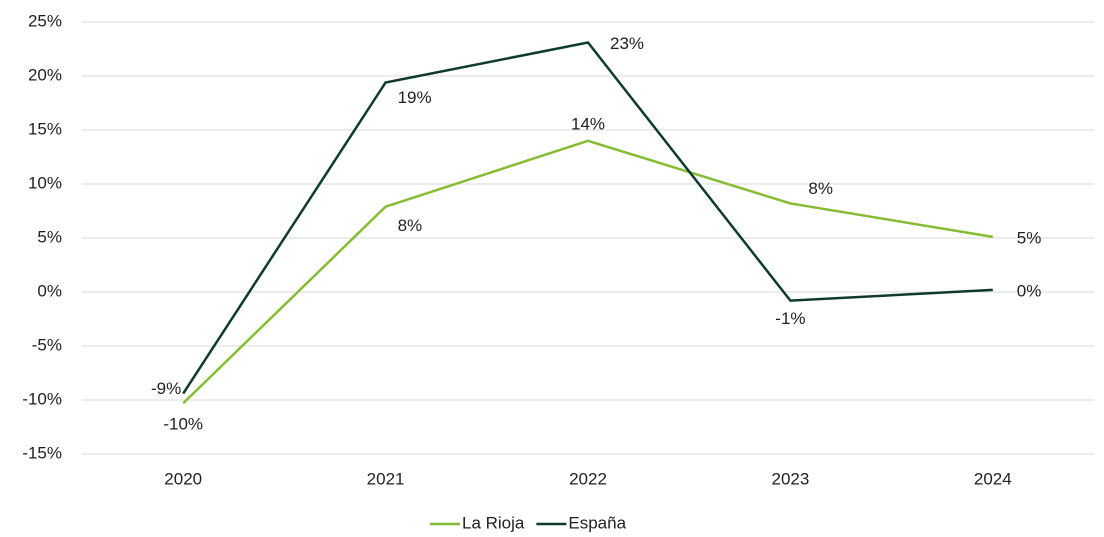 The image size is (1104, 537). Describe the element at coordinates (588, 478) in the screenshot. I see `x-tick-label: 2022` at that location.